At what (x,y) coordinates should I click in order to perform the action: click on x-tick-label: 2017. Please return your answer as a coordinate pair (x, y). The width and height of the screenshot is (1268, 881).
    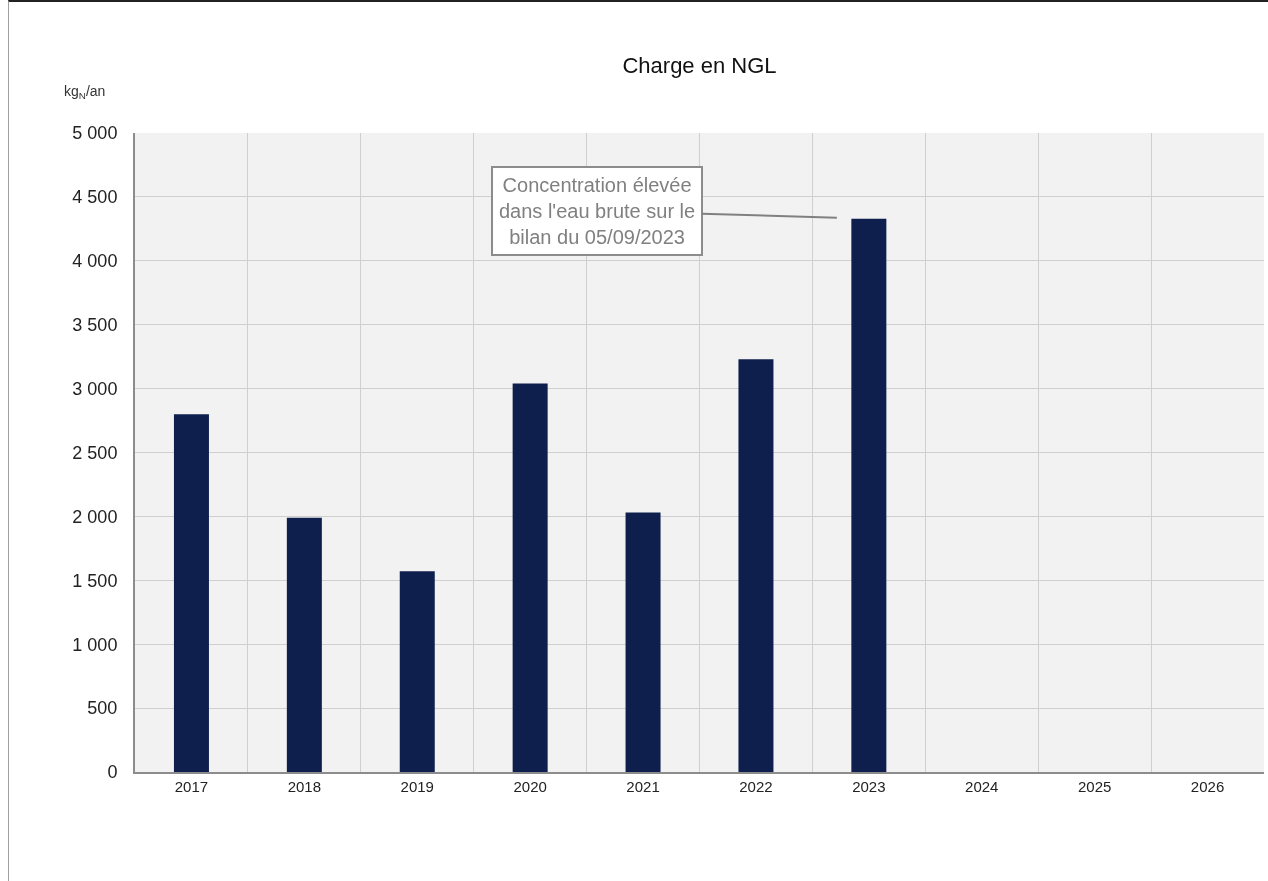
    Looking at the image, I should click on (191, 786).